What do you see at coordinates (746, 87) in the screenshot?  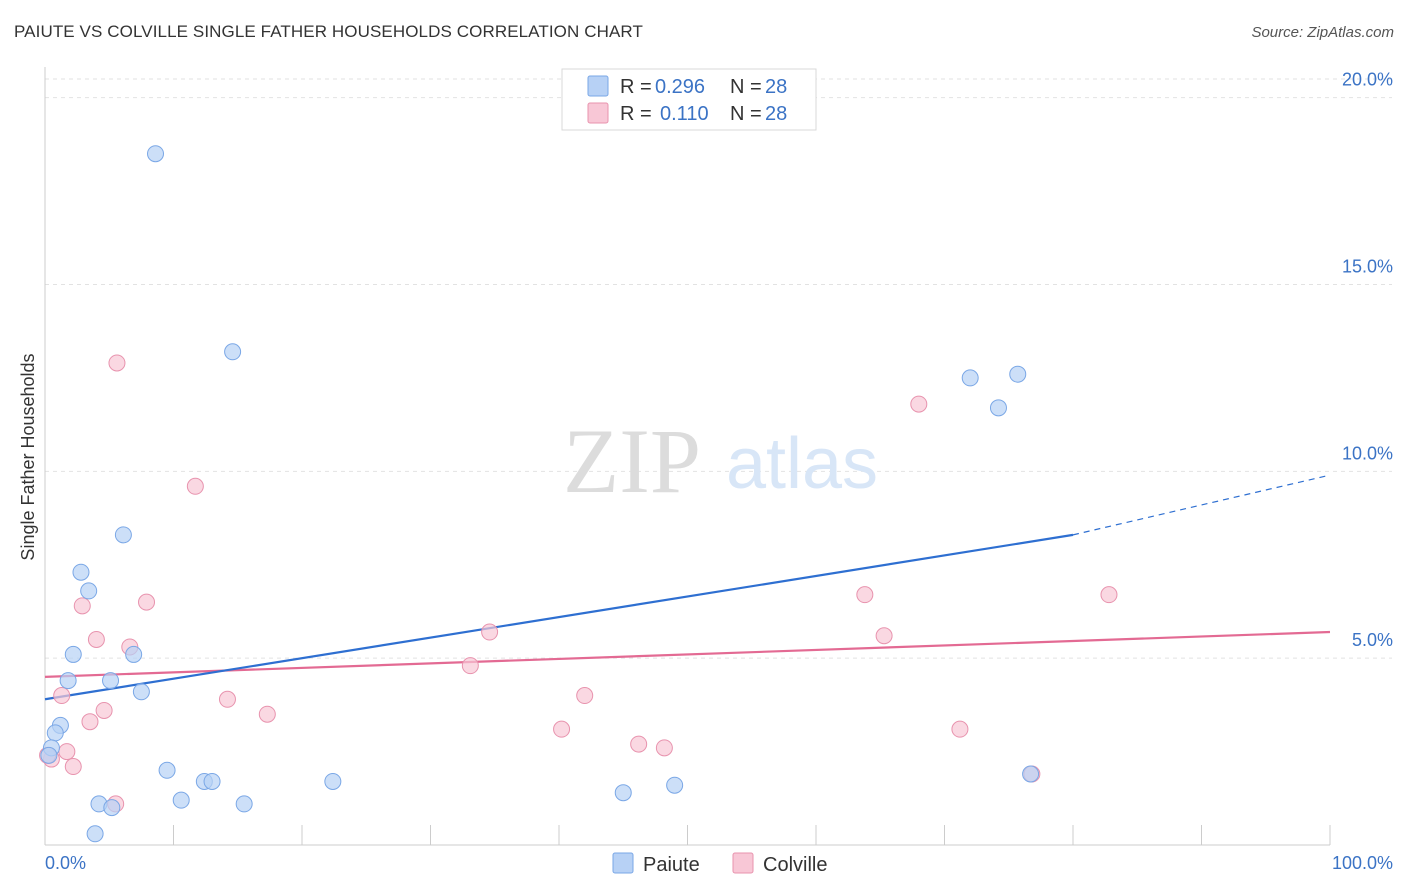 I see `stats-n-label-paiute: N =` at bounding box center [746, 87].